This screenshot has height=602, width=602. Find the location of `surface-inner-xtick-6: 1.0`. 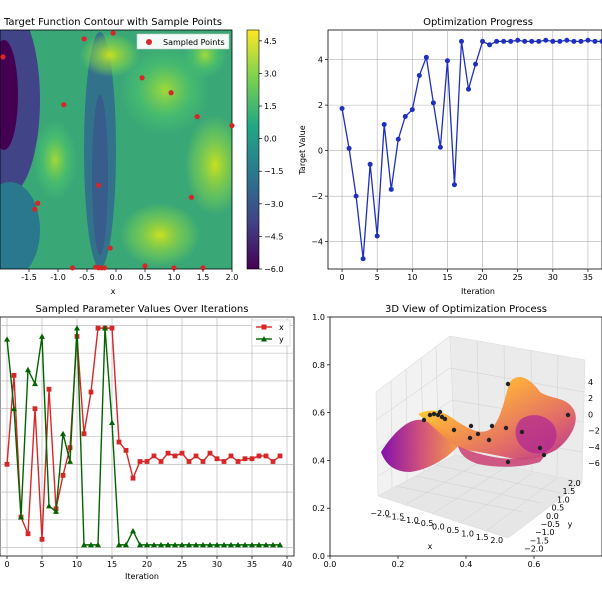

surface-inner-xtick-6: 1.0 is located at coordinates (467, 533).